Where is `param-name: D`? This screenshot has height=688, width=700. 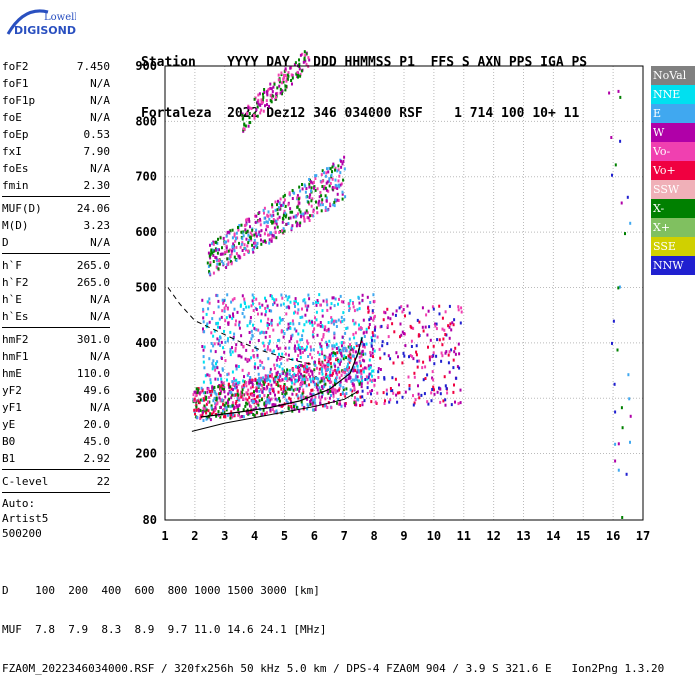 param-name: D is located at coordinates (5, 242).